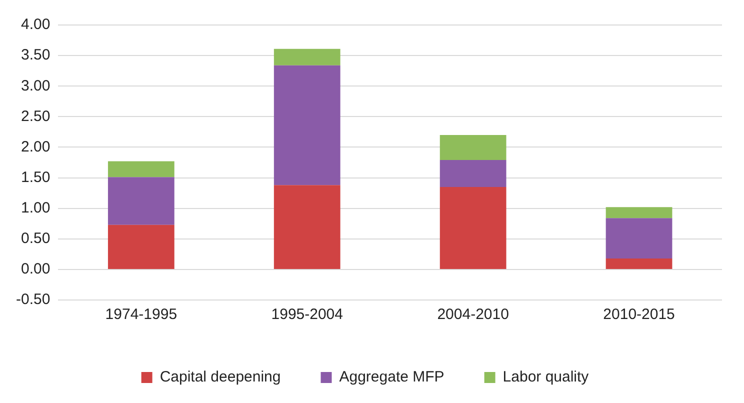 This screenshot has height=403, width=744. Describe the element at coordinates (35, 239) in the screenshot. I see `y-tick-label: 0.50` at that location.